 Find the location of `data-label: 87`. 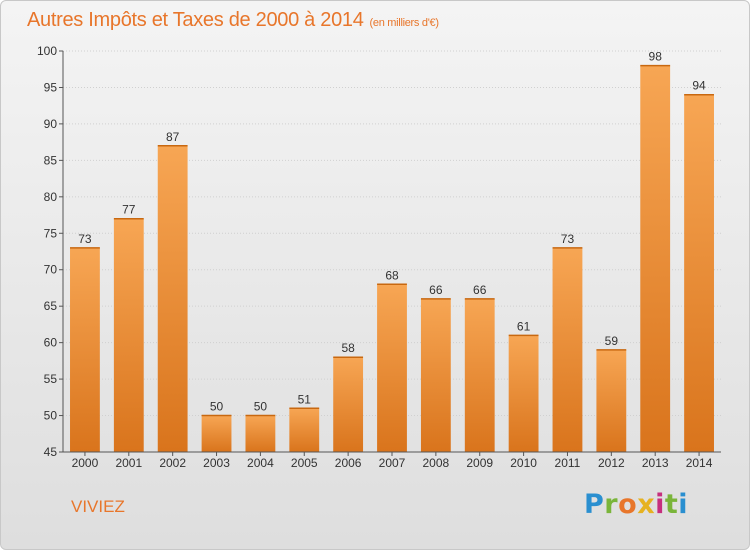

data-label: 87 is located at coordinates (173, 137).